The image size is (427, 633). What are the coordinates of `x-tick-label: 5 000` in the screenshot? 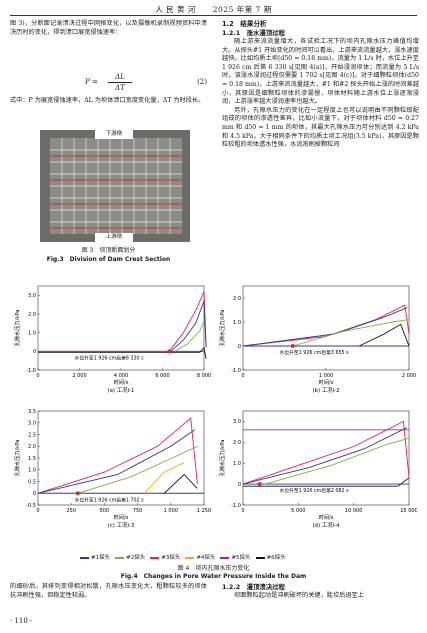 It's located at (298, 511).